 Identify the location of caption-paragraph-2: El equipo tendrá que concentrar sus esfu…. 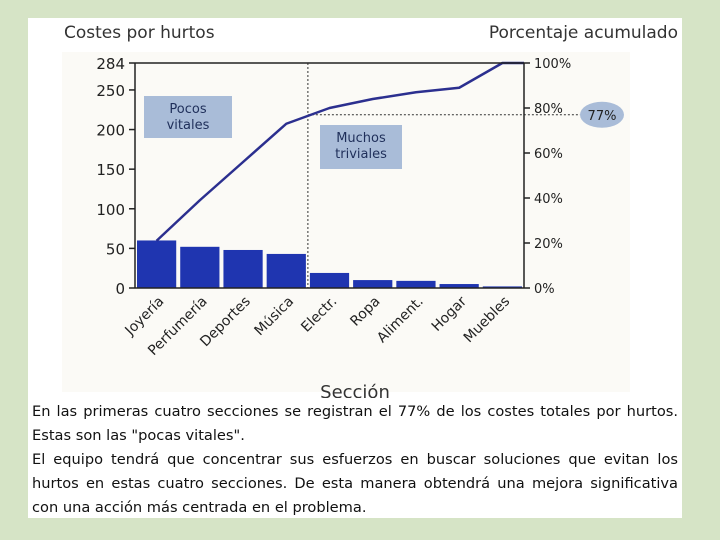
(355, 483).